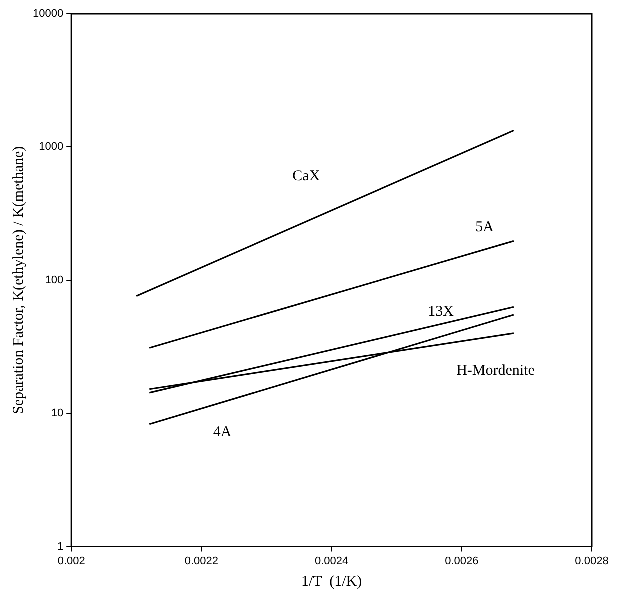  I want to click on y-tick-label: 1000, so click(51, 147).